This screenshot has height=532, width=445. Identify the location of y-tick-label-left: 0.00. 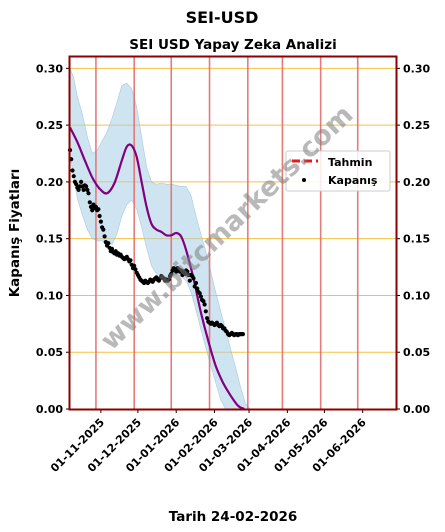
(49, 409).